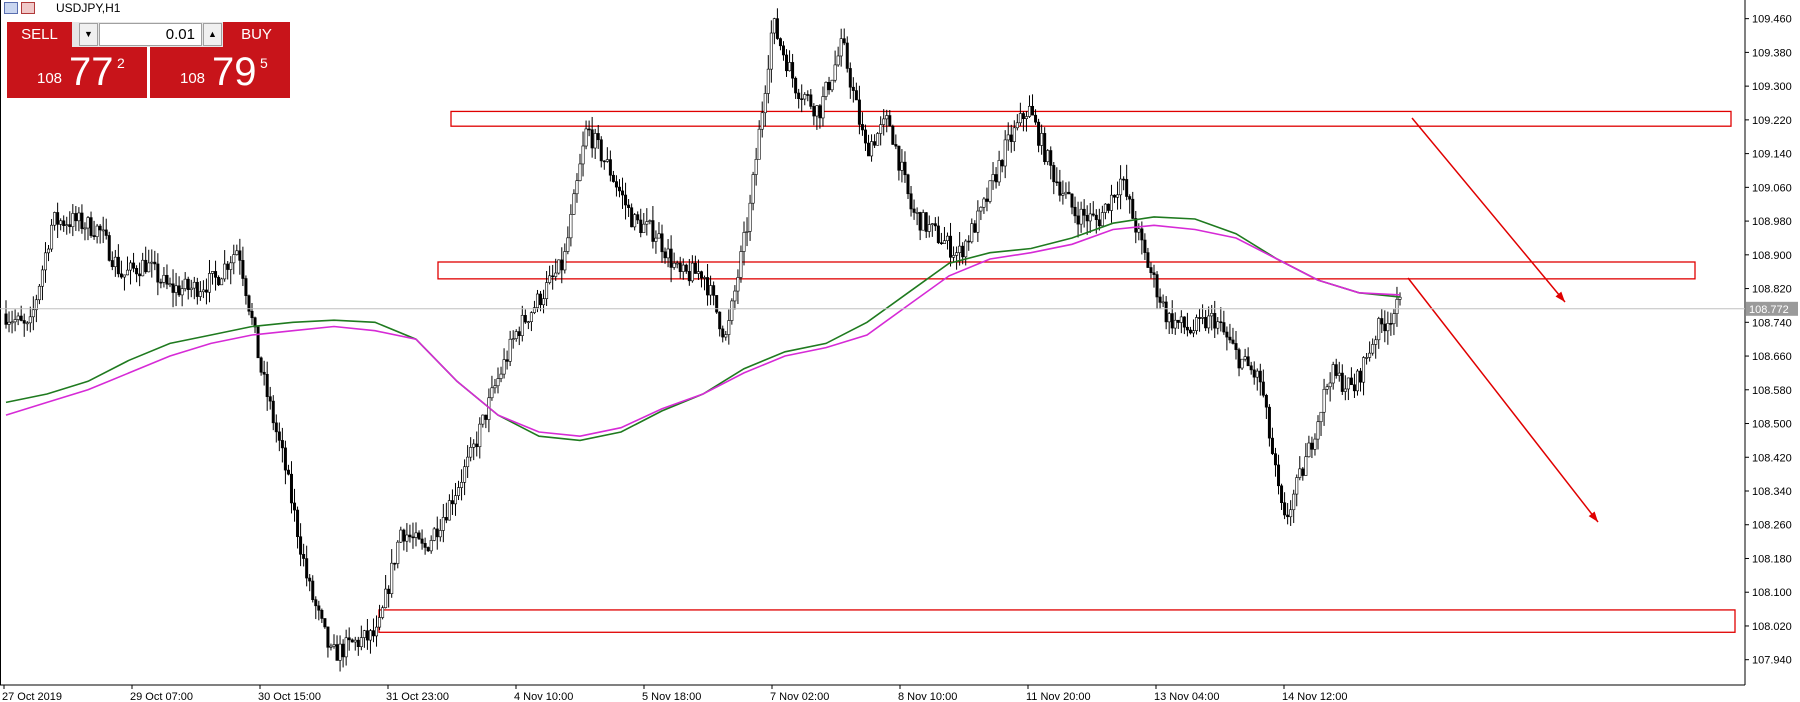 The image size is (1800, 702). What do you see at coordinates (212, 34) in the screenshot?
I see `lot-increase-button: ▲` at bounding box center [212, 34].